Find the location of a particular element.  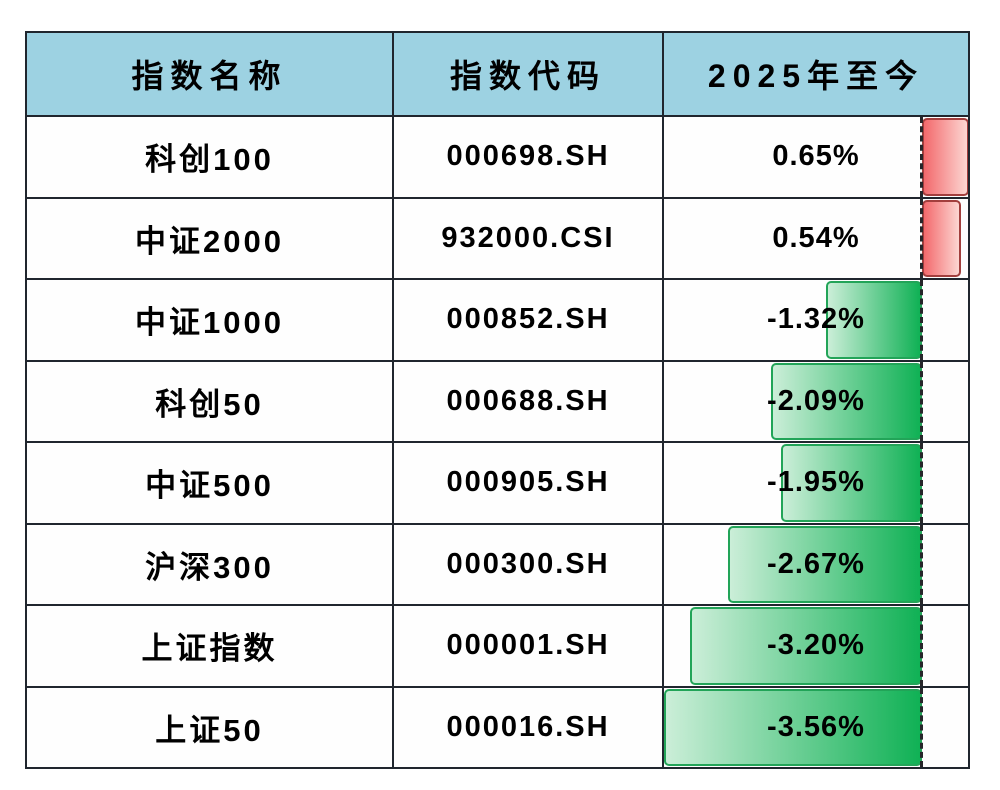

change-cell: 0.65% is located at coordinates (816, 157).